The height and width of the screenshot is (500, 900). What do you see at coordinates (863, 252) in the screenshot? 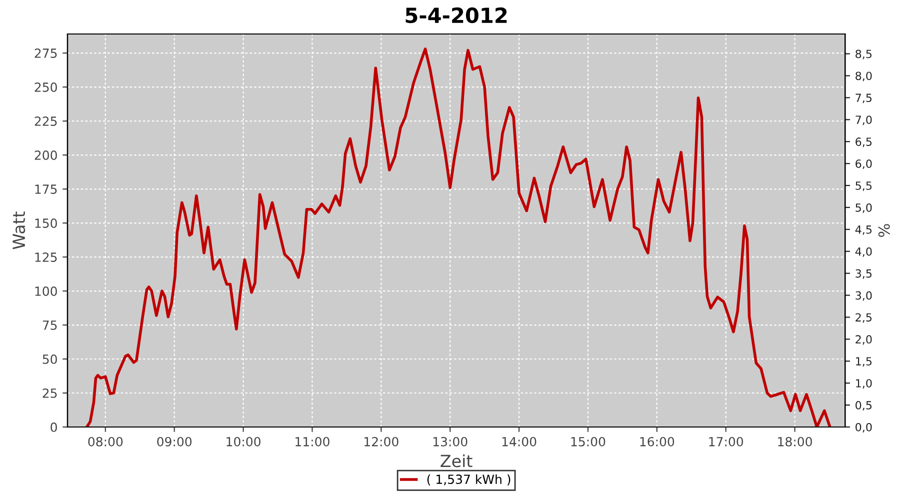
I see `y2-tick-label: 4,0` at bounding box center [863, 252].